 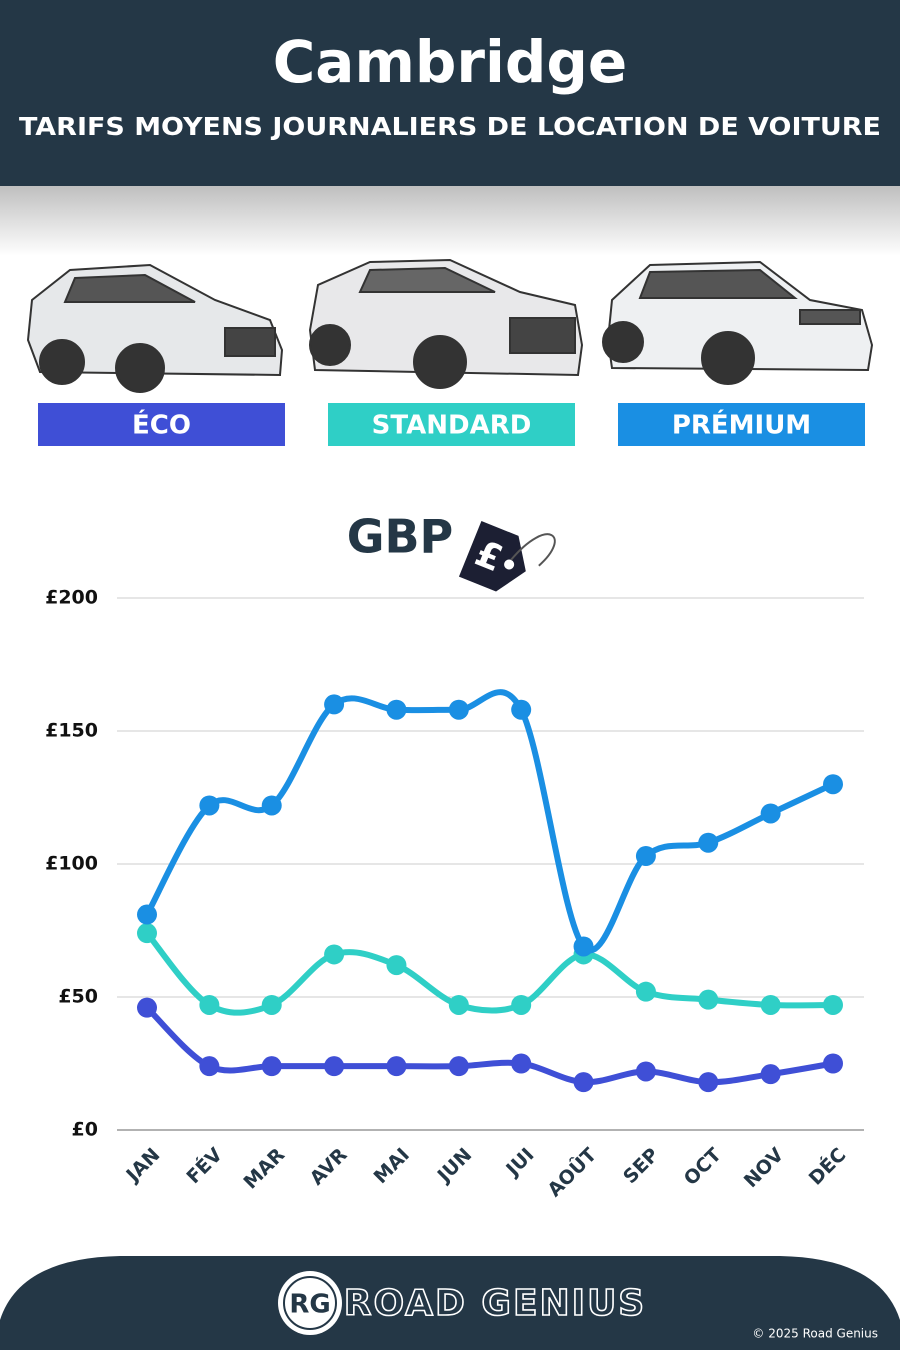 What do you see at coordinates (392, 1166) in the screenshot?
I see `x-tick-label: MAI` at bounding box center [392, 1166].